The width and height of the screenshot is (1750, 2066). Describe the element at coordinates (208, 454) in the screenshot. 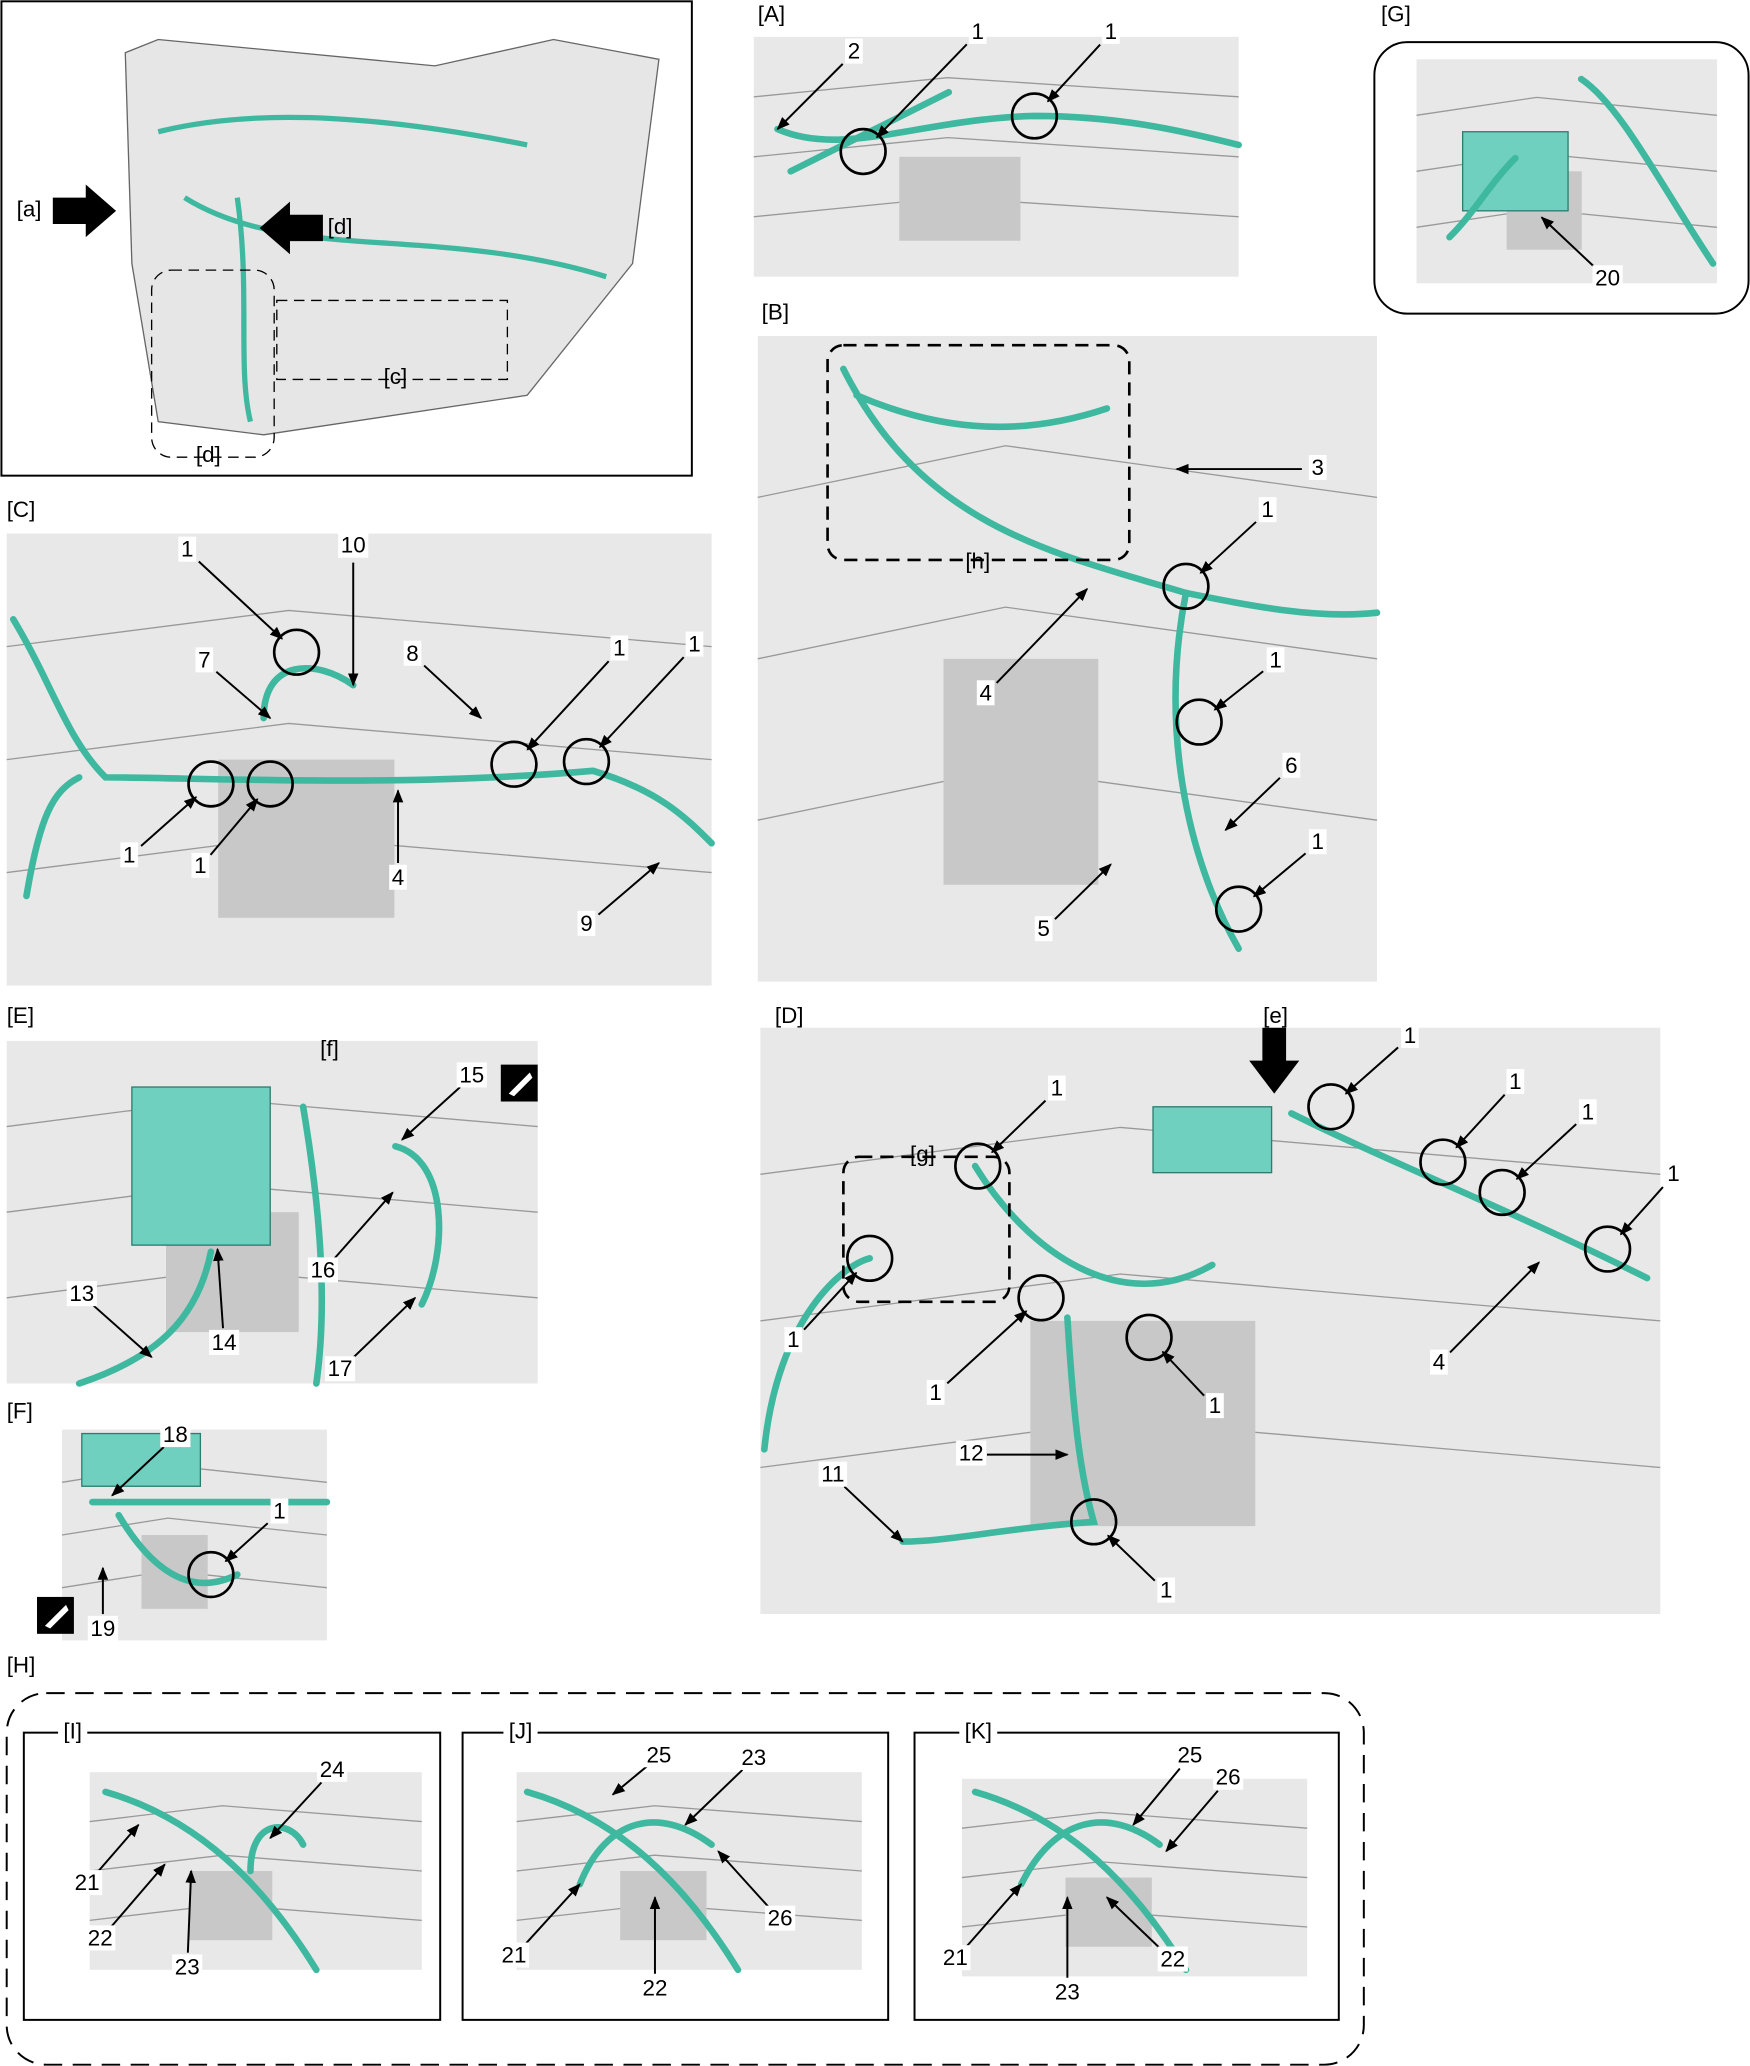

I see `view-label: [d]` at that location.